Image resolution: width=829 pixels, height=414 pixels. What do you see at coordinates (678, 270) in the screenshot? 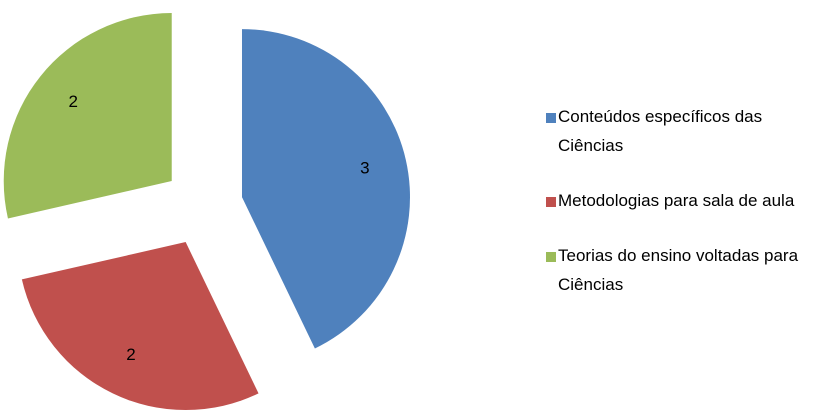
I see `legend-label: Teorias do ensino voltadas para Ciências` at bounding box center [678, 270].